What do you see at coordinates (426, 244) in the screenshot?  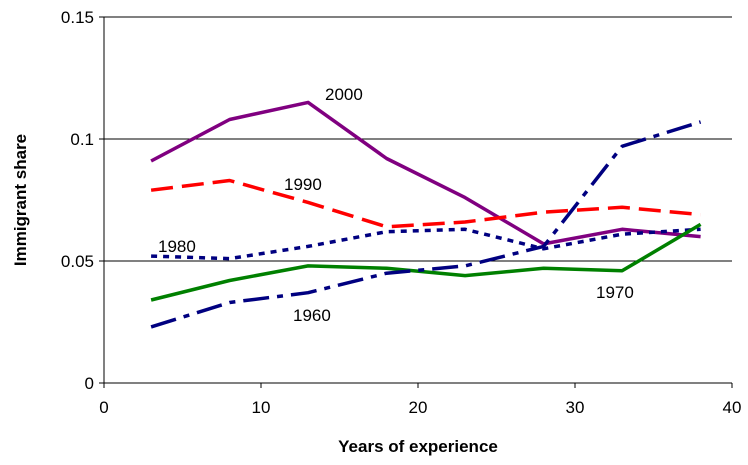 I see `series-line-1980` at bounding box center [426, 244].